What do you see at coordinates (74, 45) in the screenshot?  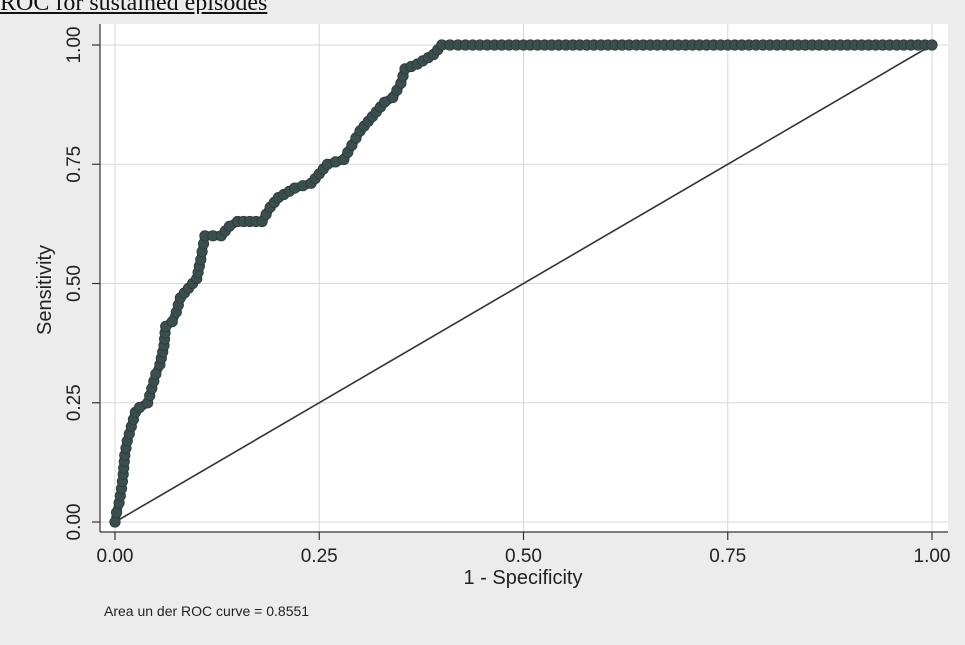 I see `y-tick-label: 1.00` at bounding box center [74, 45].